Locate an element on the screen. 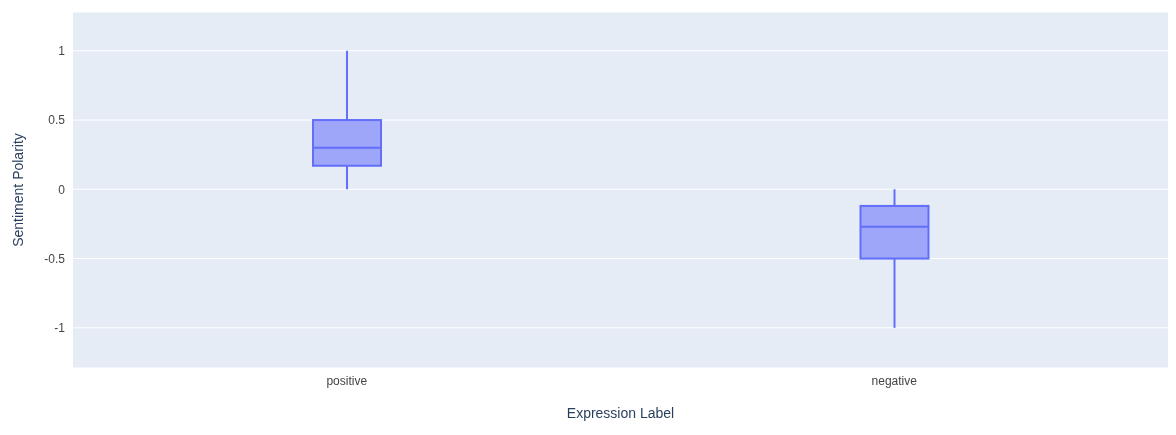  y-tick-label: 0.5 is located at coordinates (57, 120).